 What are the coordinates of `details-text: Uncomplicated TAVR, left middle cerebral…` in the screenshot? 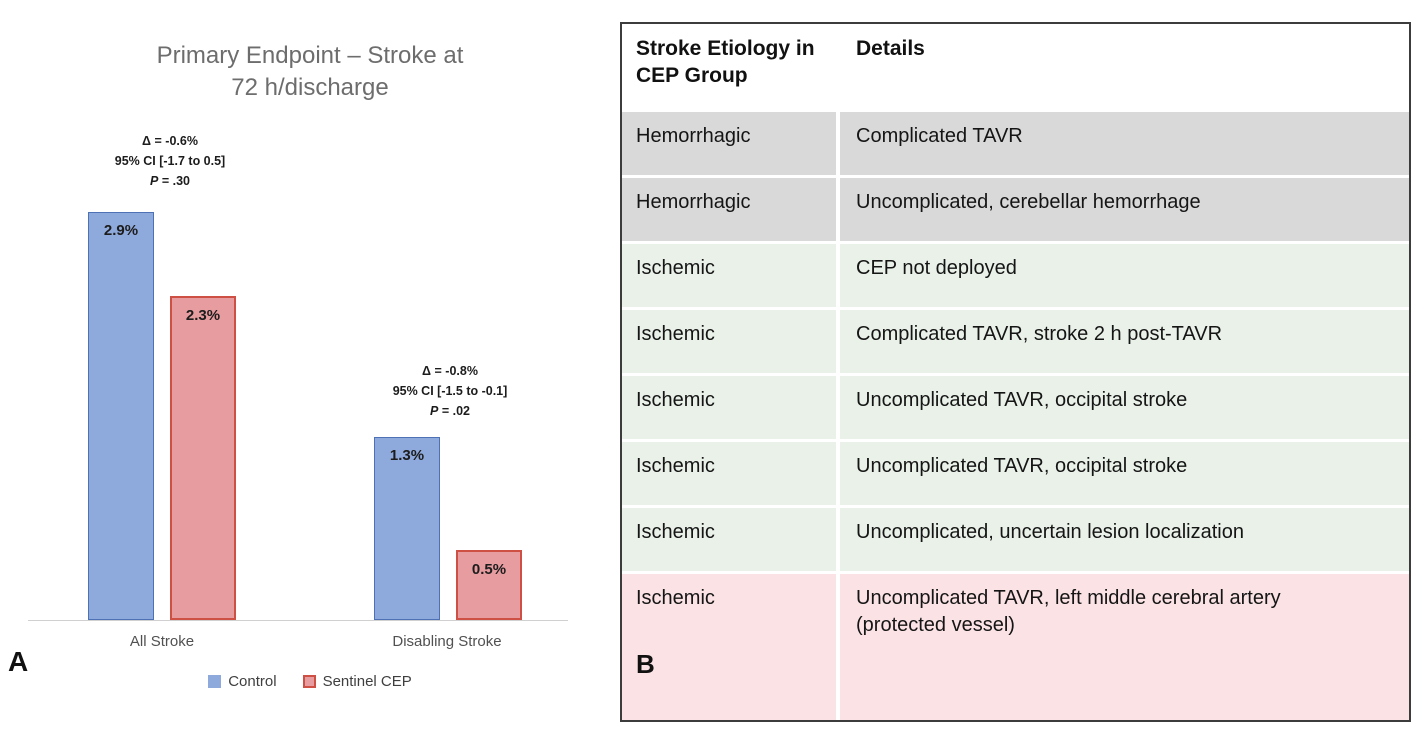 It's located at (1068, 611).